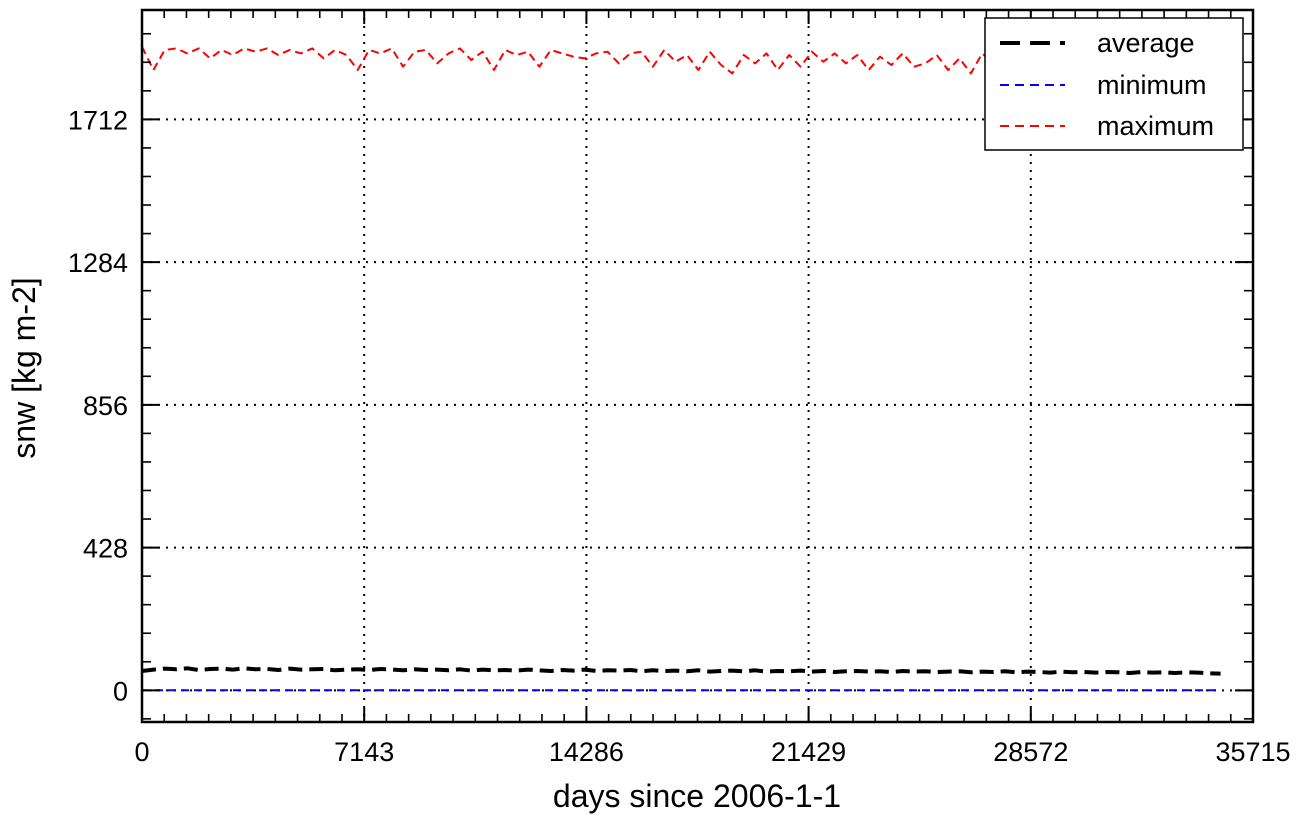 The image size is (1312, 817). What do you see at coordinates (105, 406) in the screenshot?
I see `y-tick-label: 856` at bounding box center [105, 406].